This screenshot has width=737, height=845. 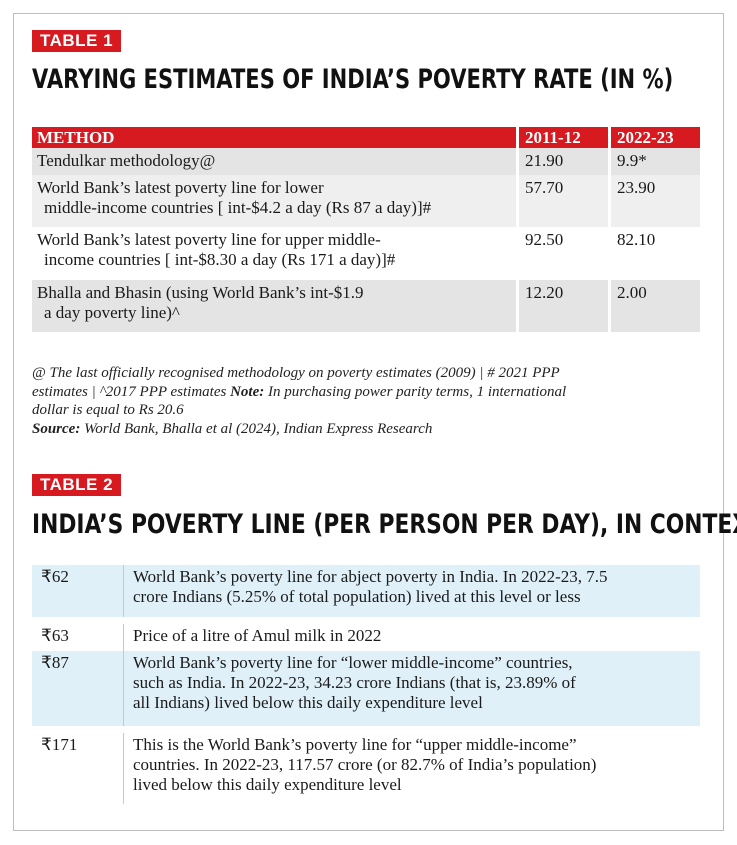 What do you see at coordinates (257, 635) in the screenshot?
I see `description-line: Price of a litre of Amul milk in 2022` at bounding box center [257, 635].